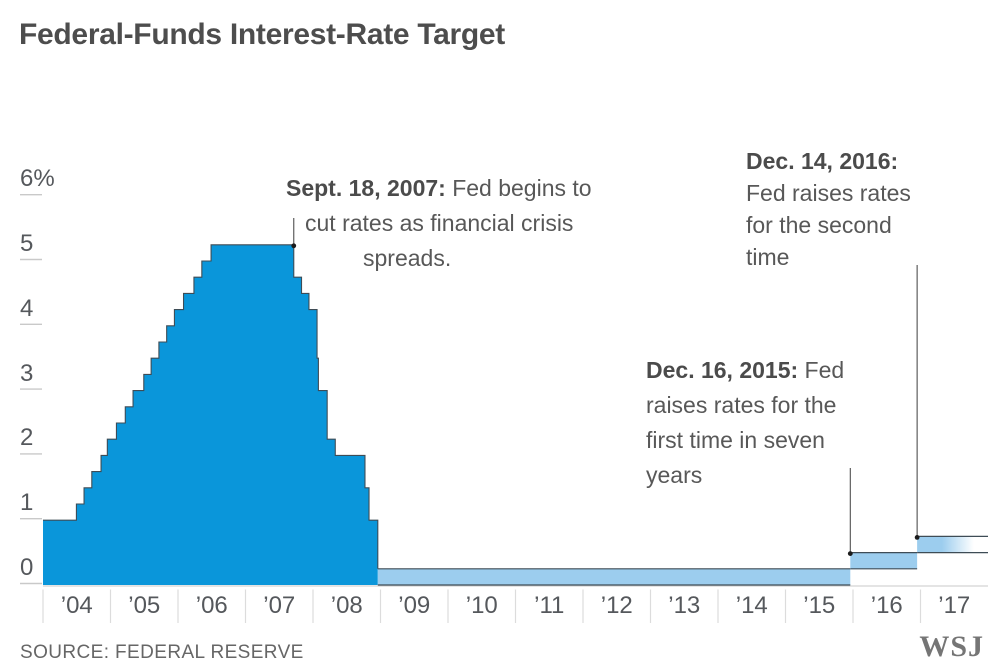 This screenshot has height=669, width=989. Describe the element at coordinates (407, 258) in the screenshot. I see `annotation-text: spreads.` at that location.